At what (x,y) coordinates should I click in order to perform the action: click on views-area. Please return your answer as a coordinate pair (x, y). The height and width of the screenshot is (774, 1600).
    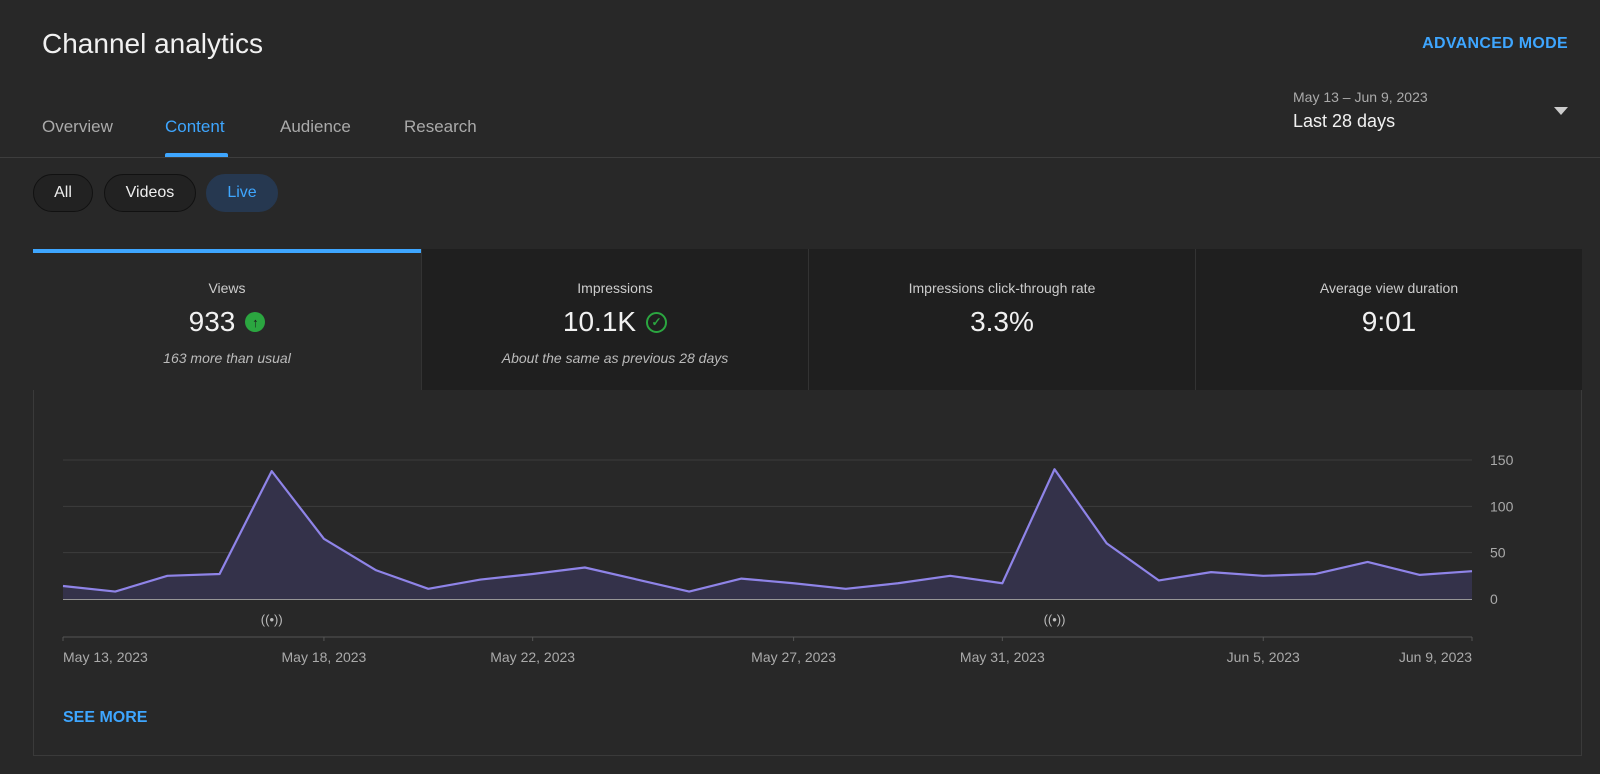
    Looking at the image, I should click on (767, 534).